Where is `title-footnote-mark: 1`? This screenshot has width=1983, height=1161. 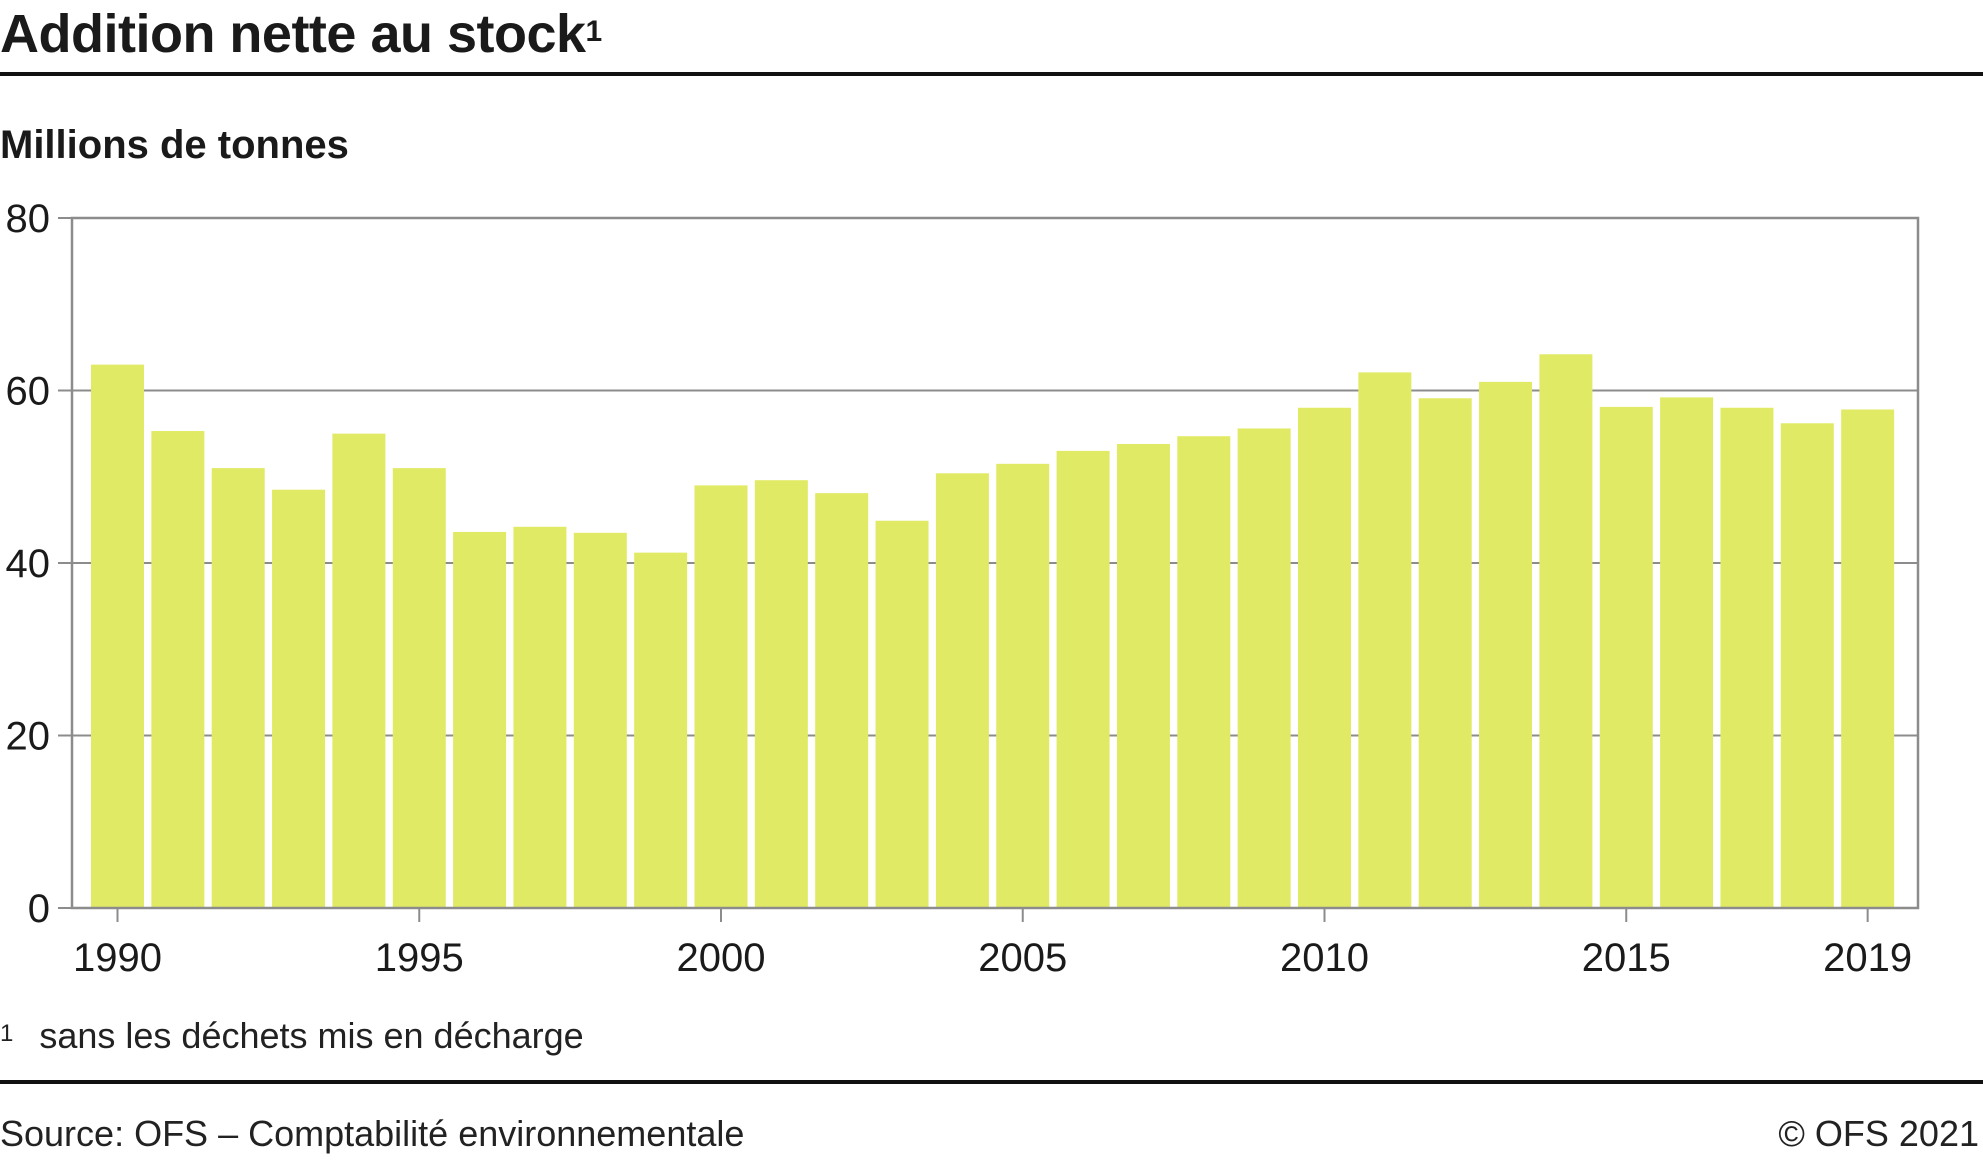 title-footnote-mark: 1 is located at coordinates (594, 31).